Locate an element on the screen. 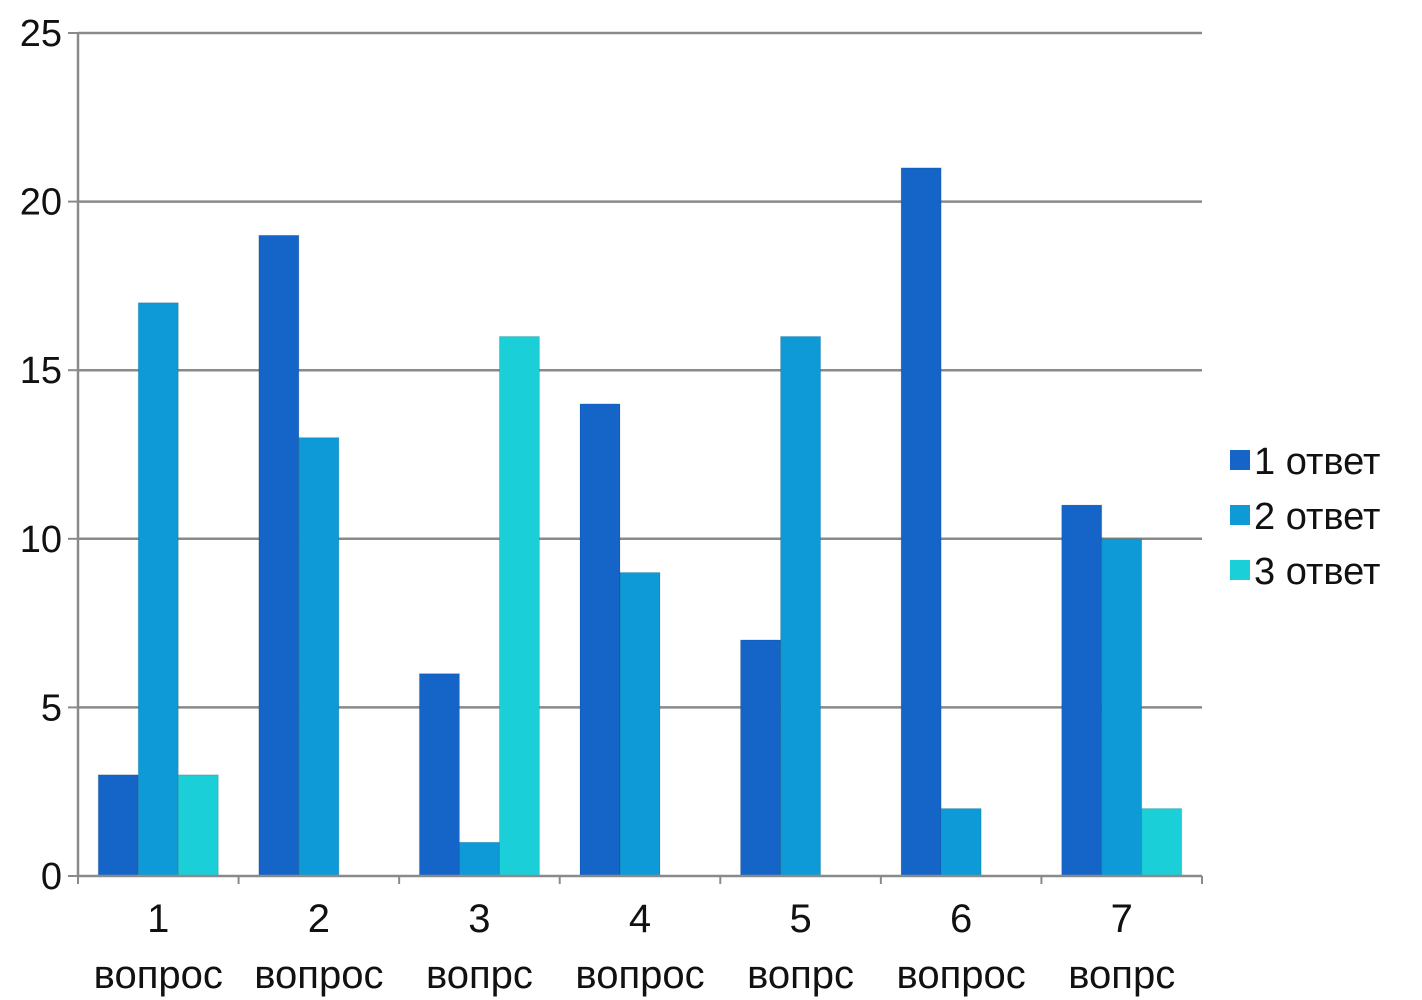 The width and height of the screenshot is (1422, 1000). category-number-label: 3 is located at coordinates (479, 919).